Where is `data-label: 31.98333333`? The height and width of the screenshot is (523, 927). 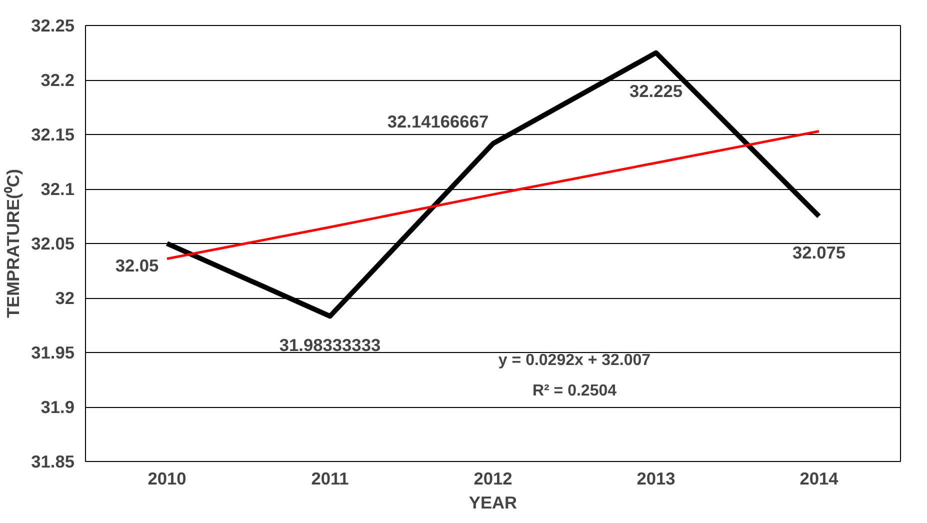
data-label: 31.98333333 is located at coordinates (330, 345).